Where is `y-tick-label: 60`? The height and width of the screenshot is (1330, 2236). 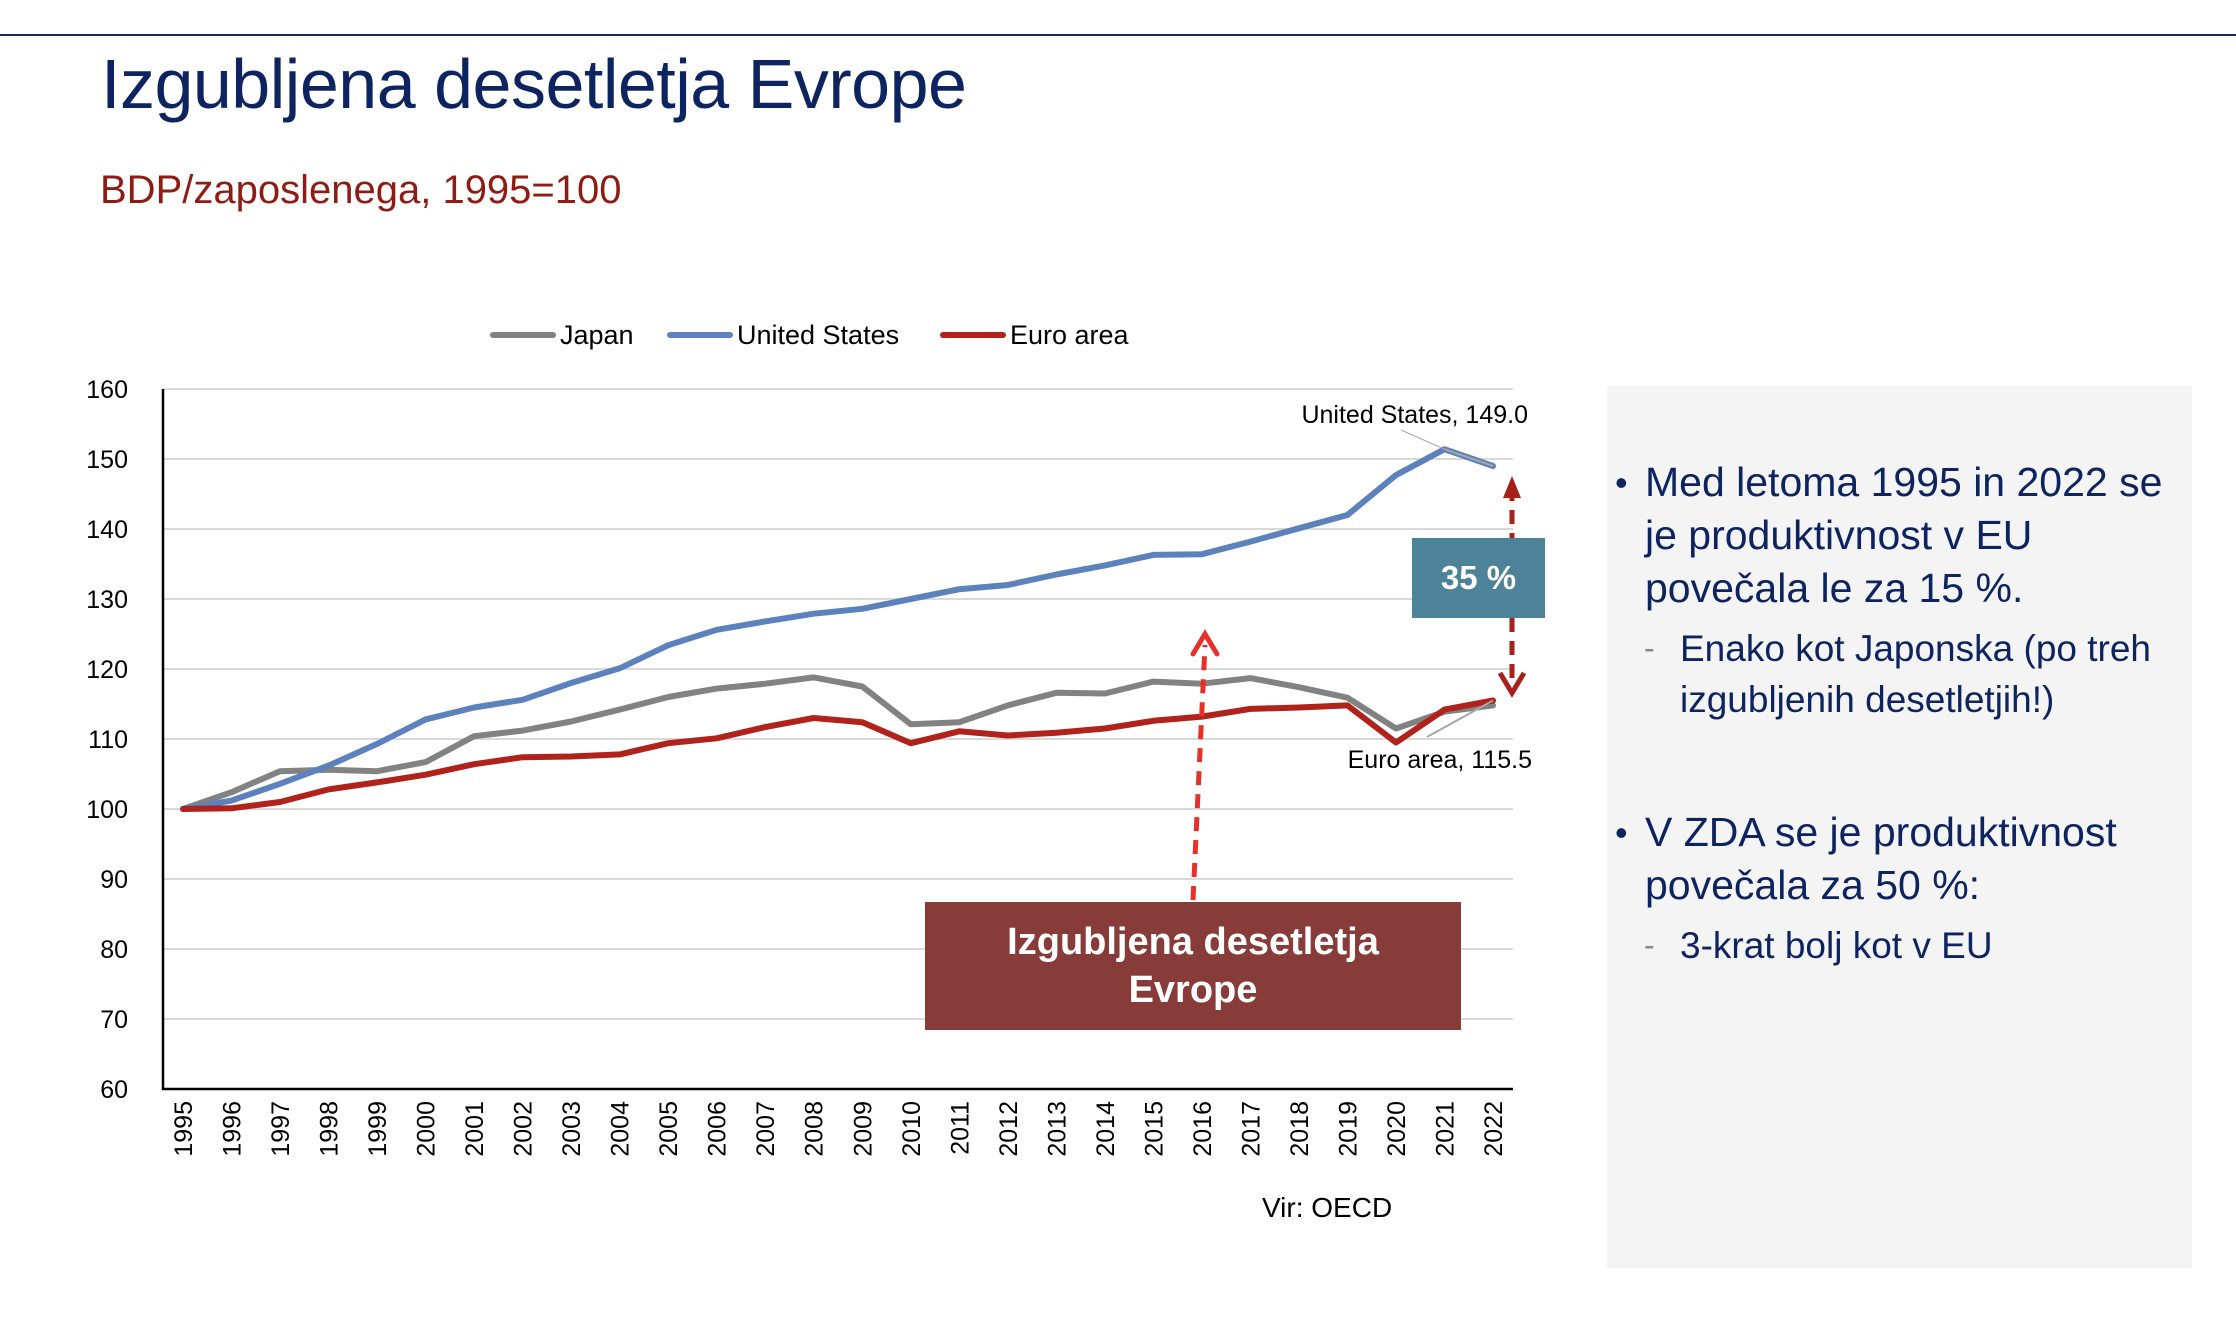 y-tick-label: 60 is located at coordinates (114, 1090).